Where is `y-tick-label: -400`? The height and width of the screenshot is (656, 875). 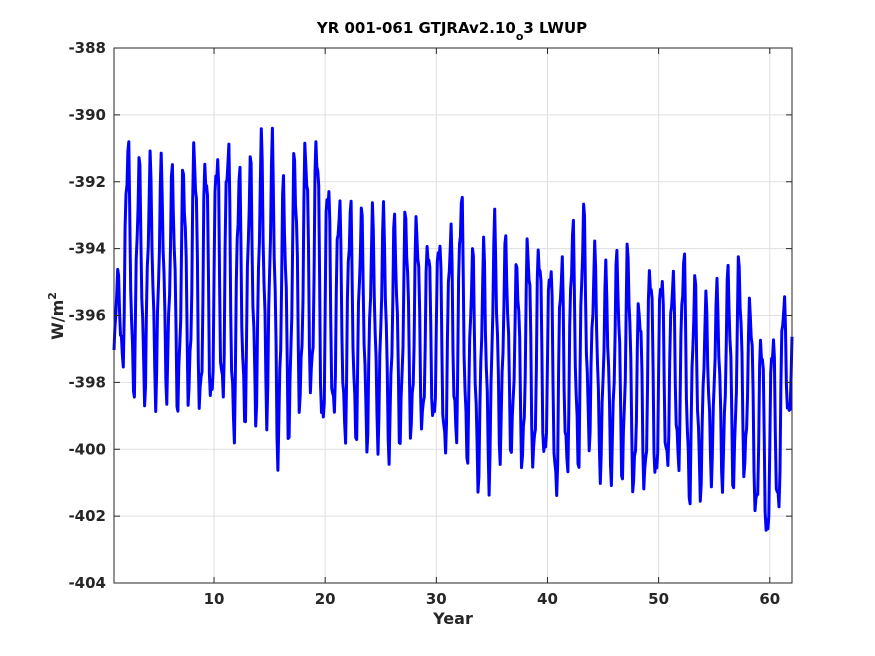 y-tick-label: -400 is located at coordinates (87, 449).